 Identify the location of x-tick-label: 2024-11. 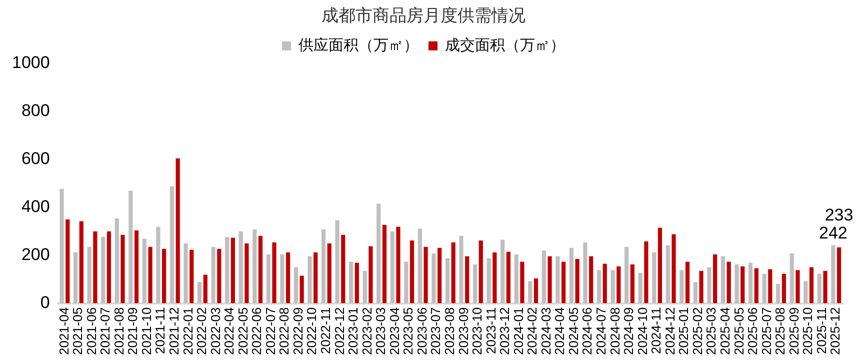
(656, 330).